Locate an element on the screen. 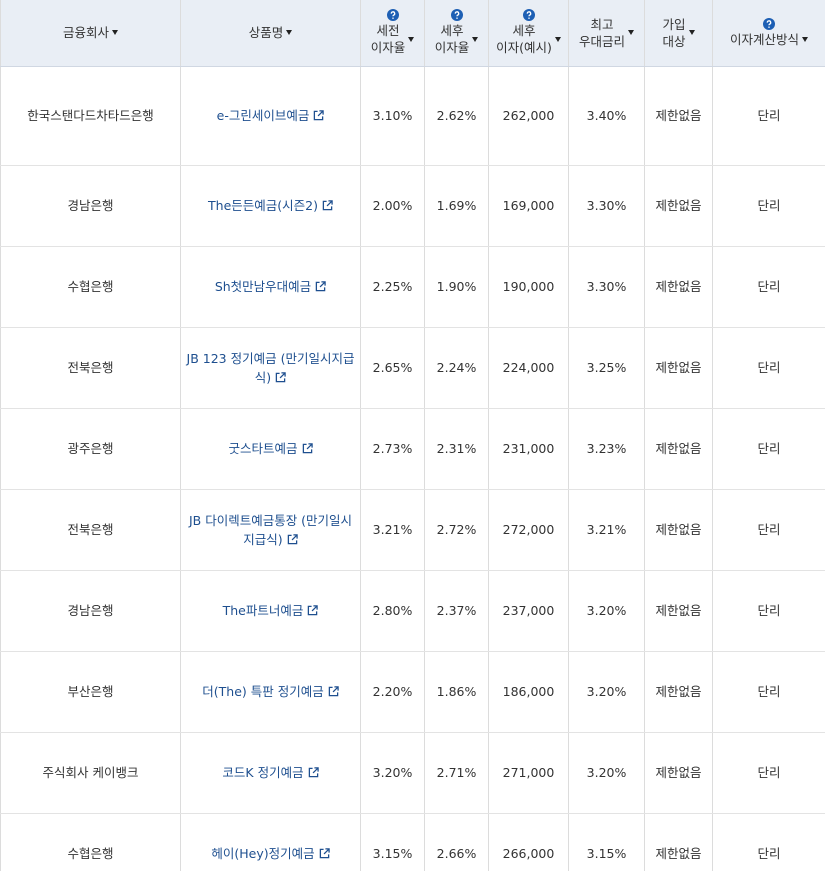  product-name: JB 123 정기예금 (만기일시지급식) is located at coordinates (270, 367).